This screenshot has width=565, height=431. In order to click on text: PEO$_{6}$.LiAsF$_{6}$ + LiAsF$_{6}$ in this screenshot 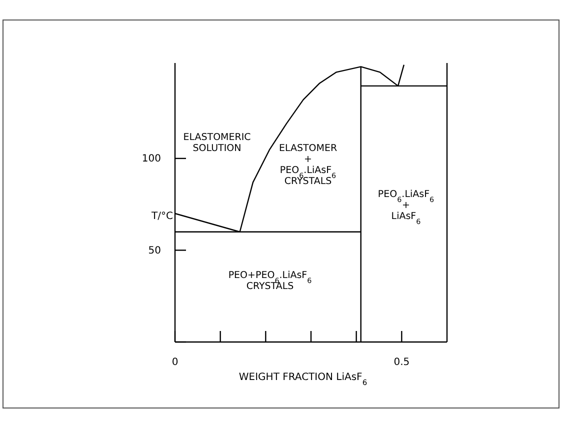, I will do `click(406, 207)`.